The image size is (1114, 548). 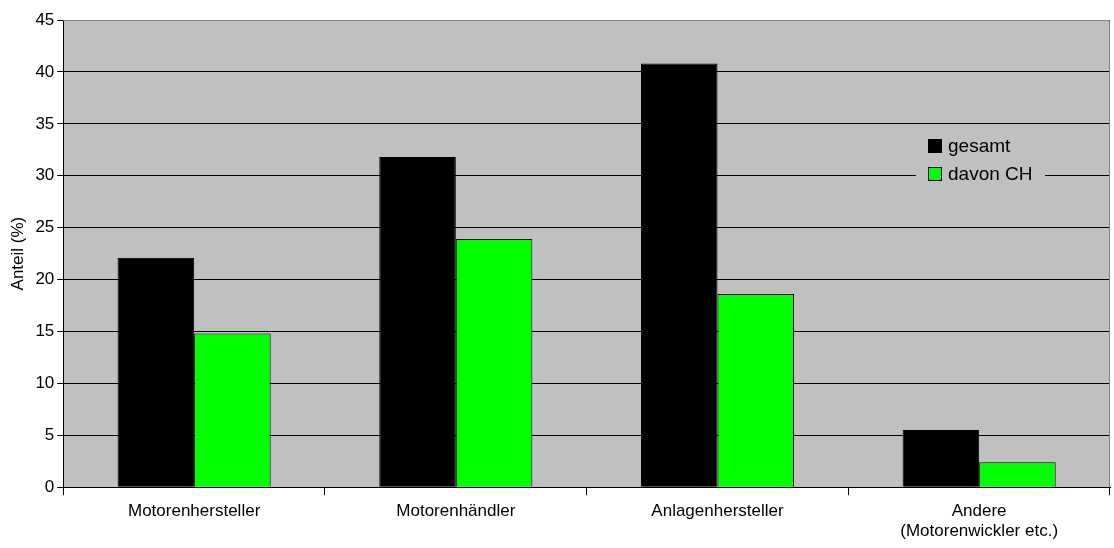 What do you see at coordinates (45, 175) in the screenshot?
I see `y-tick-label: 30` at bounding box center [45, 175].